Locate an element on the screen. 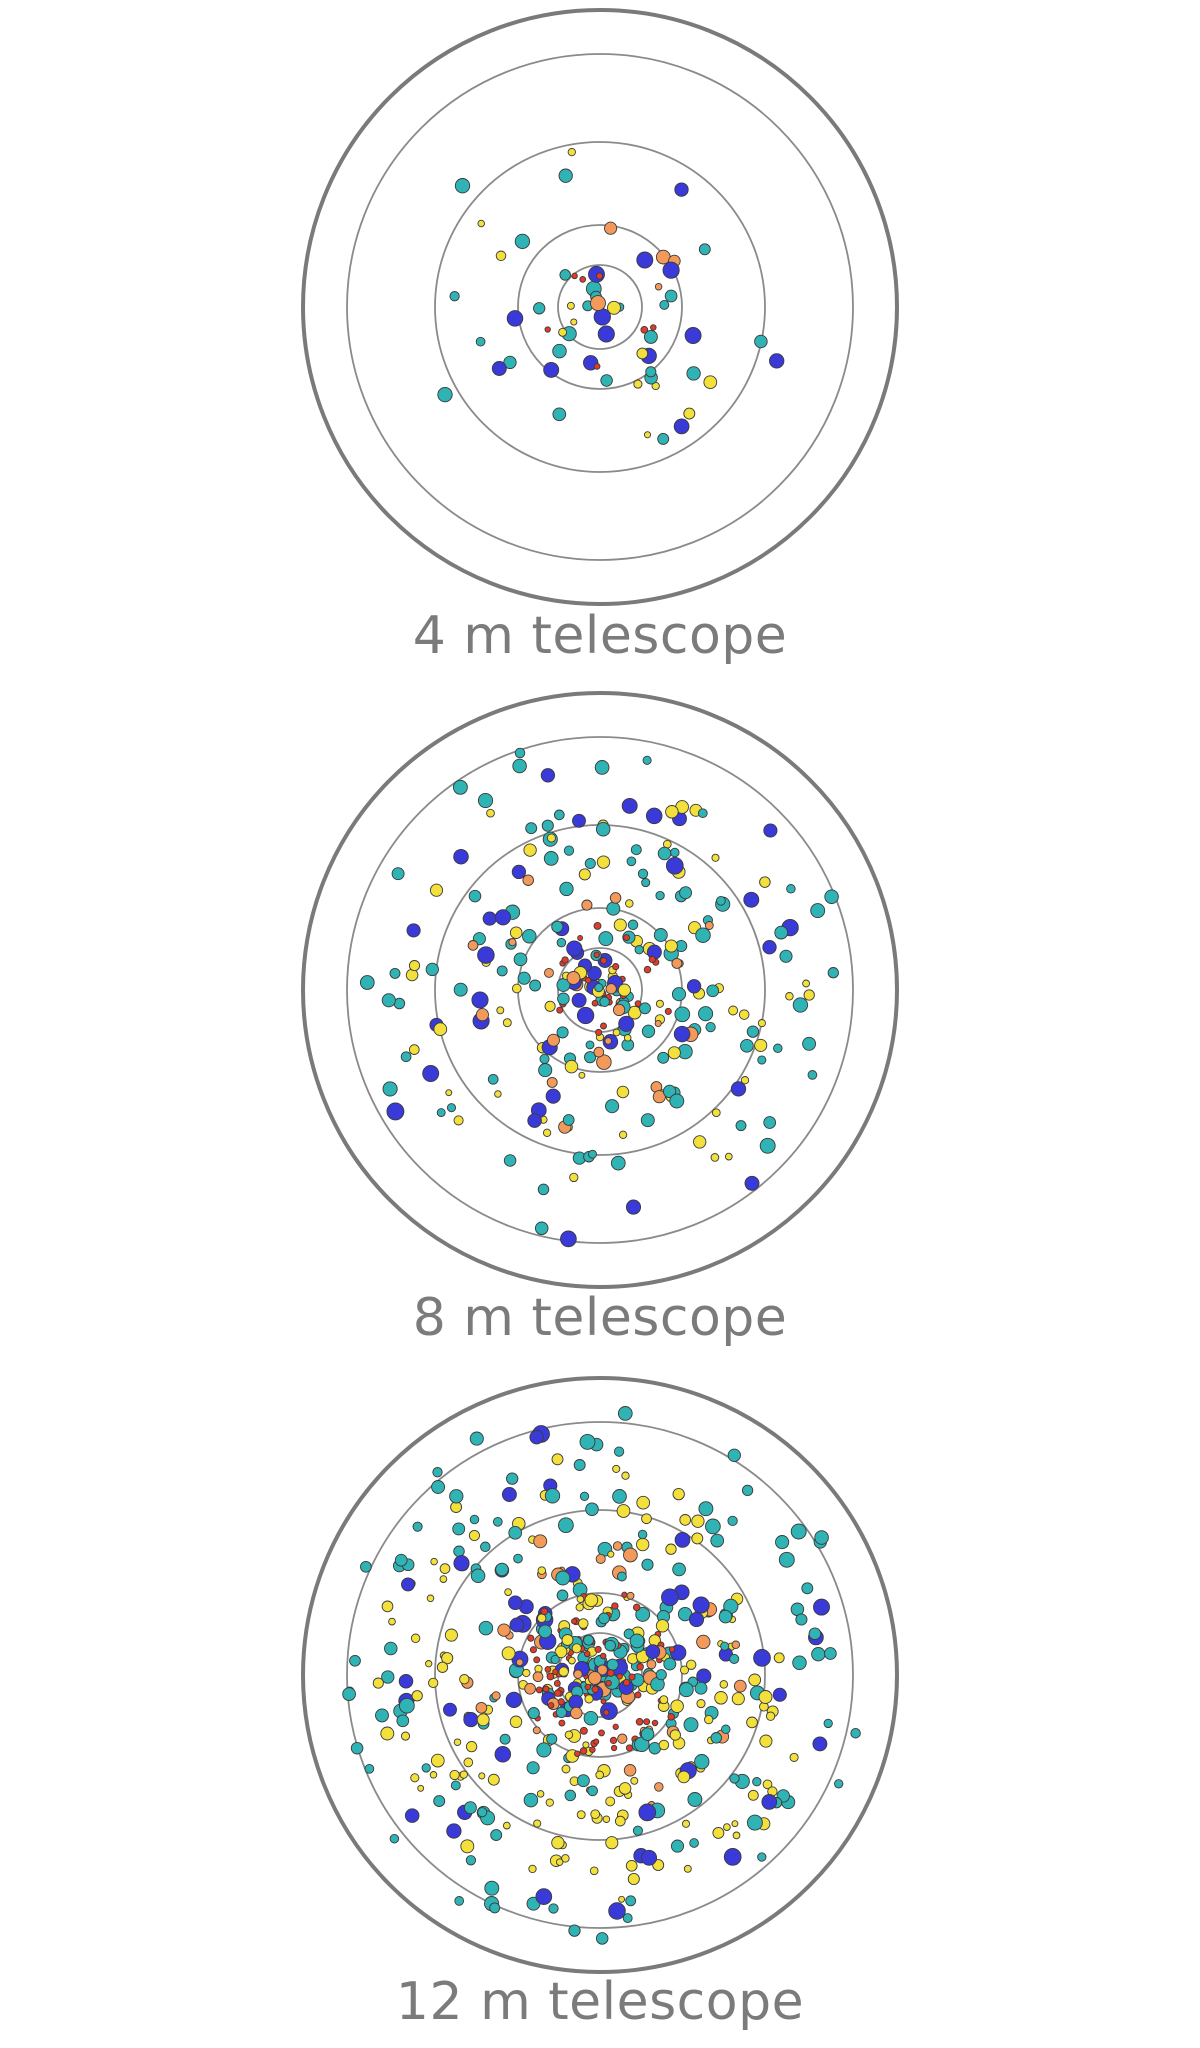 Image resolution: width=1200 pixels, height=2048 pixels. orange-object-dot is located at coordinates (482, 1015).